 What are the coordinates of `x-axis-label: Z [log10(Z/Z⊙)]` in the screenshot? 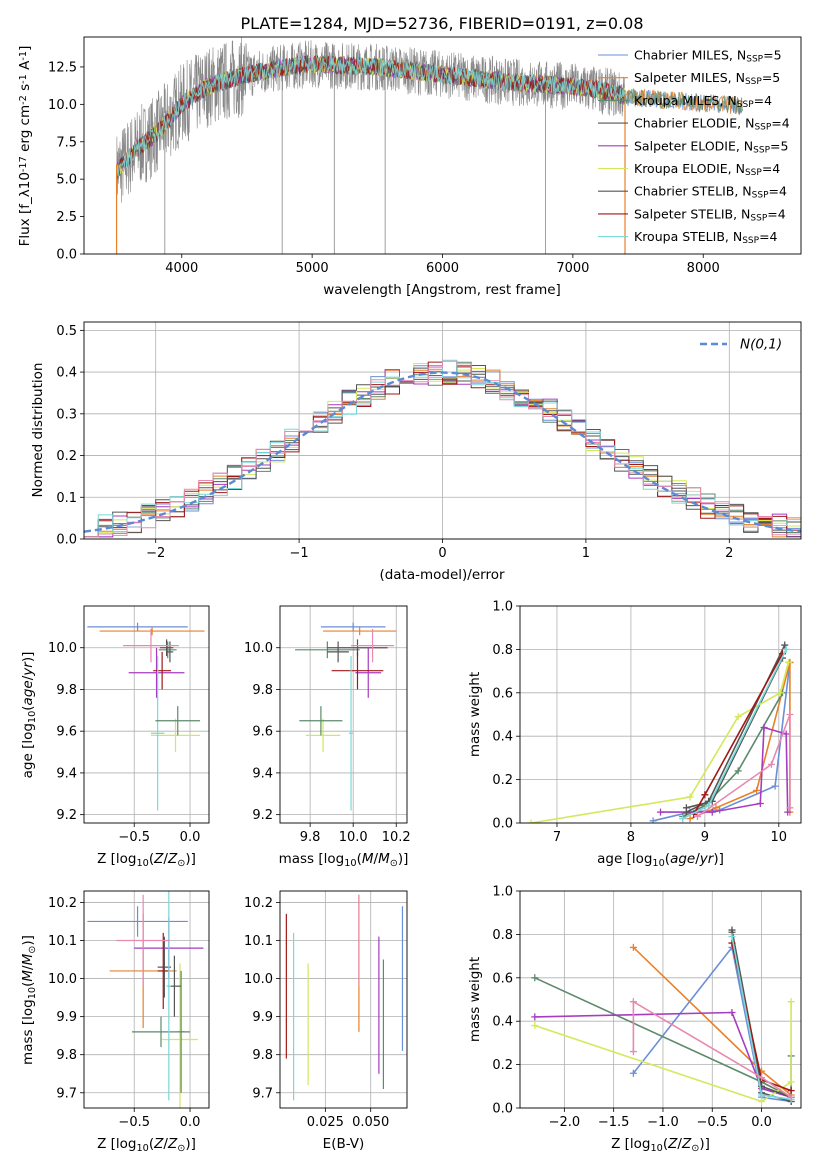 It's located at (146, 1145).